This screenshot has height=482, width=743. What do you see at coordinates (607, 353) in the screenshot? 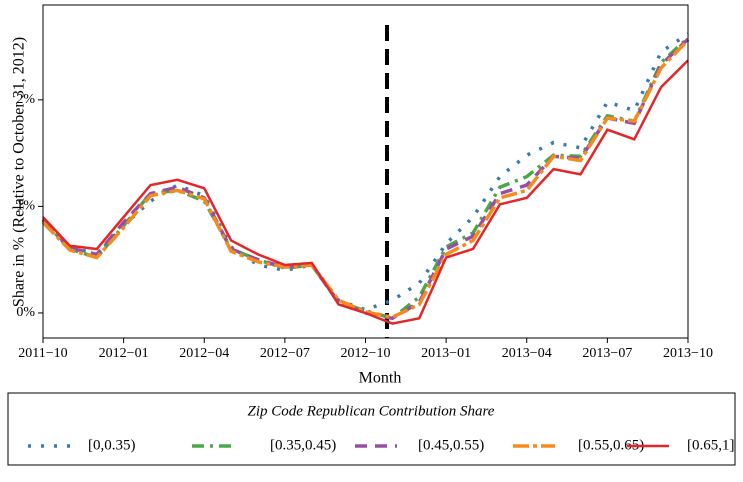
I see `x-tick-label: 2013−07` at bounding box center [607, 353].